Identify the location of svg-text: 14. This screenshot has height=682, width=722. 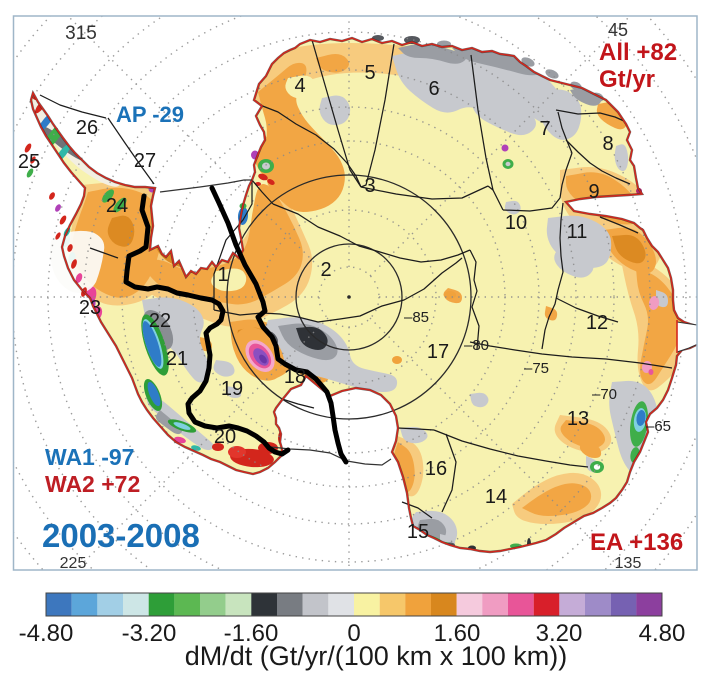
(496, 497).